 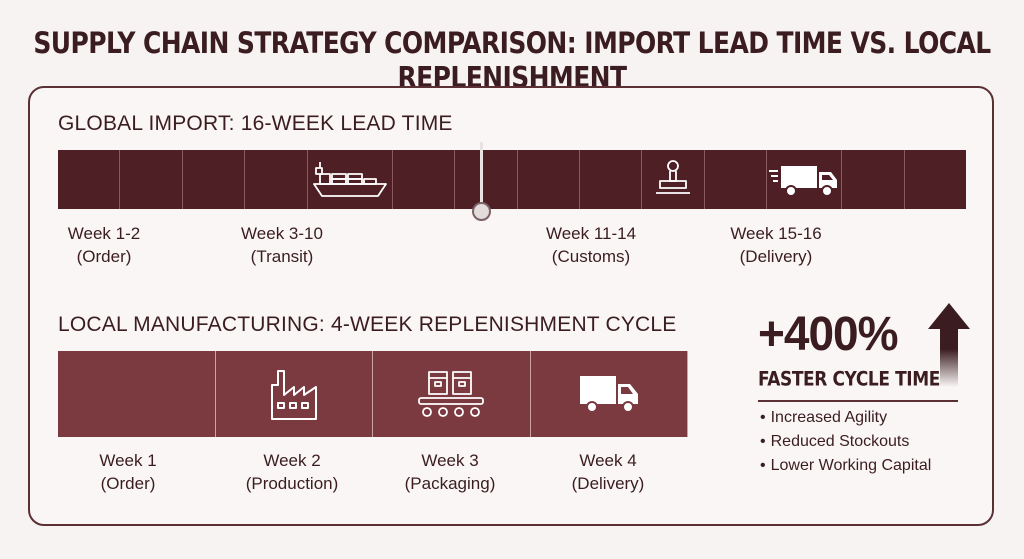 What do you see at coordinates (858, 401) in the screenshot?
I see `divider` at bounding box center [858, 401].